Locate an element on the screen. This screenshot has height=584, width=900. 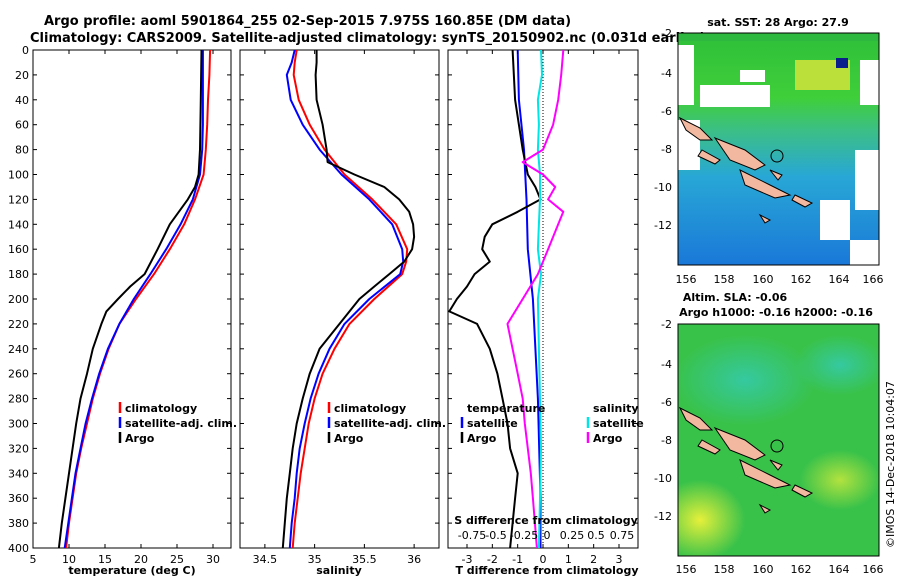
sdiff-title: S difference from climatology is located at coordinates (546, 520).